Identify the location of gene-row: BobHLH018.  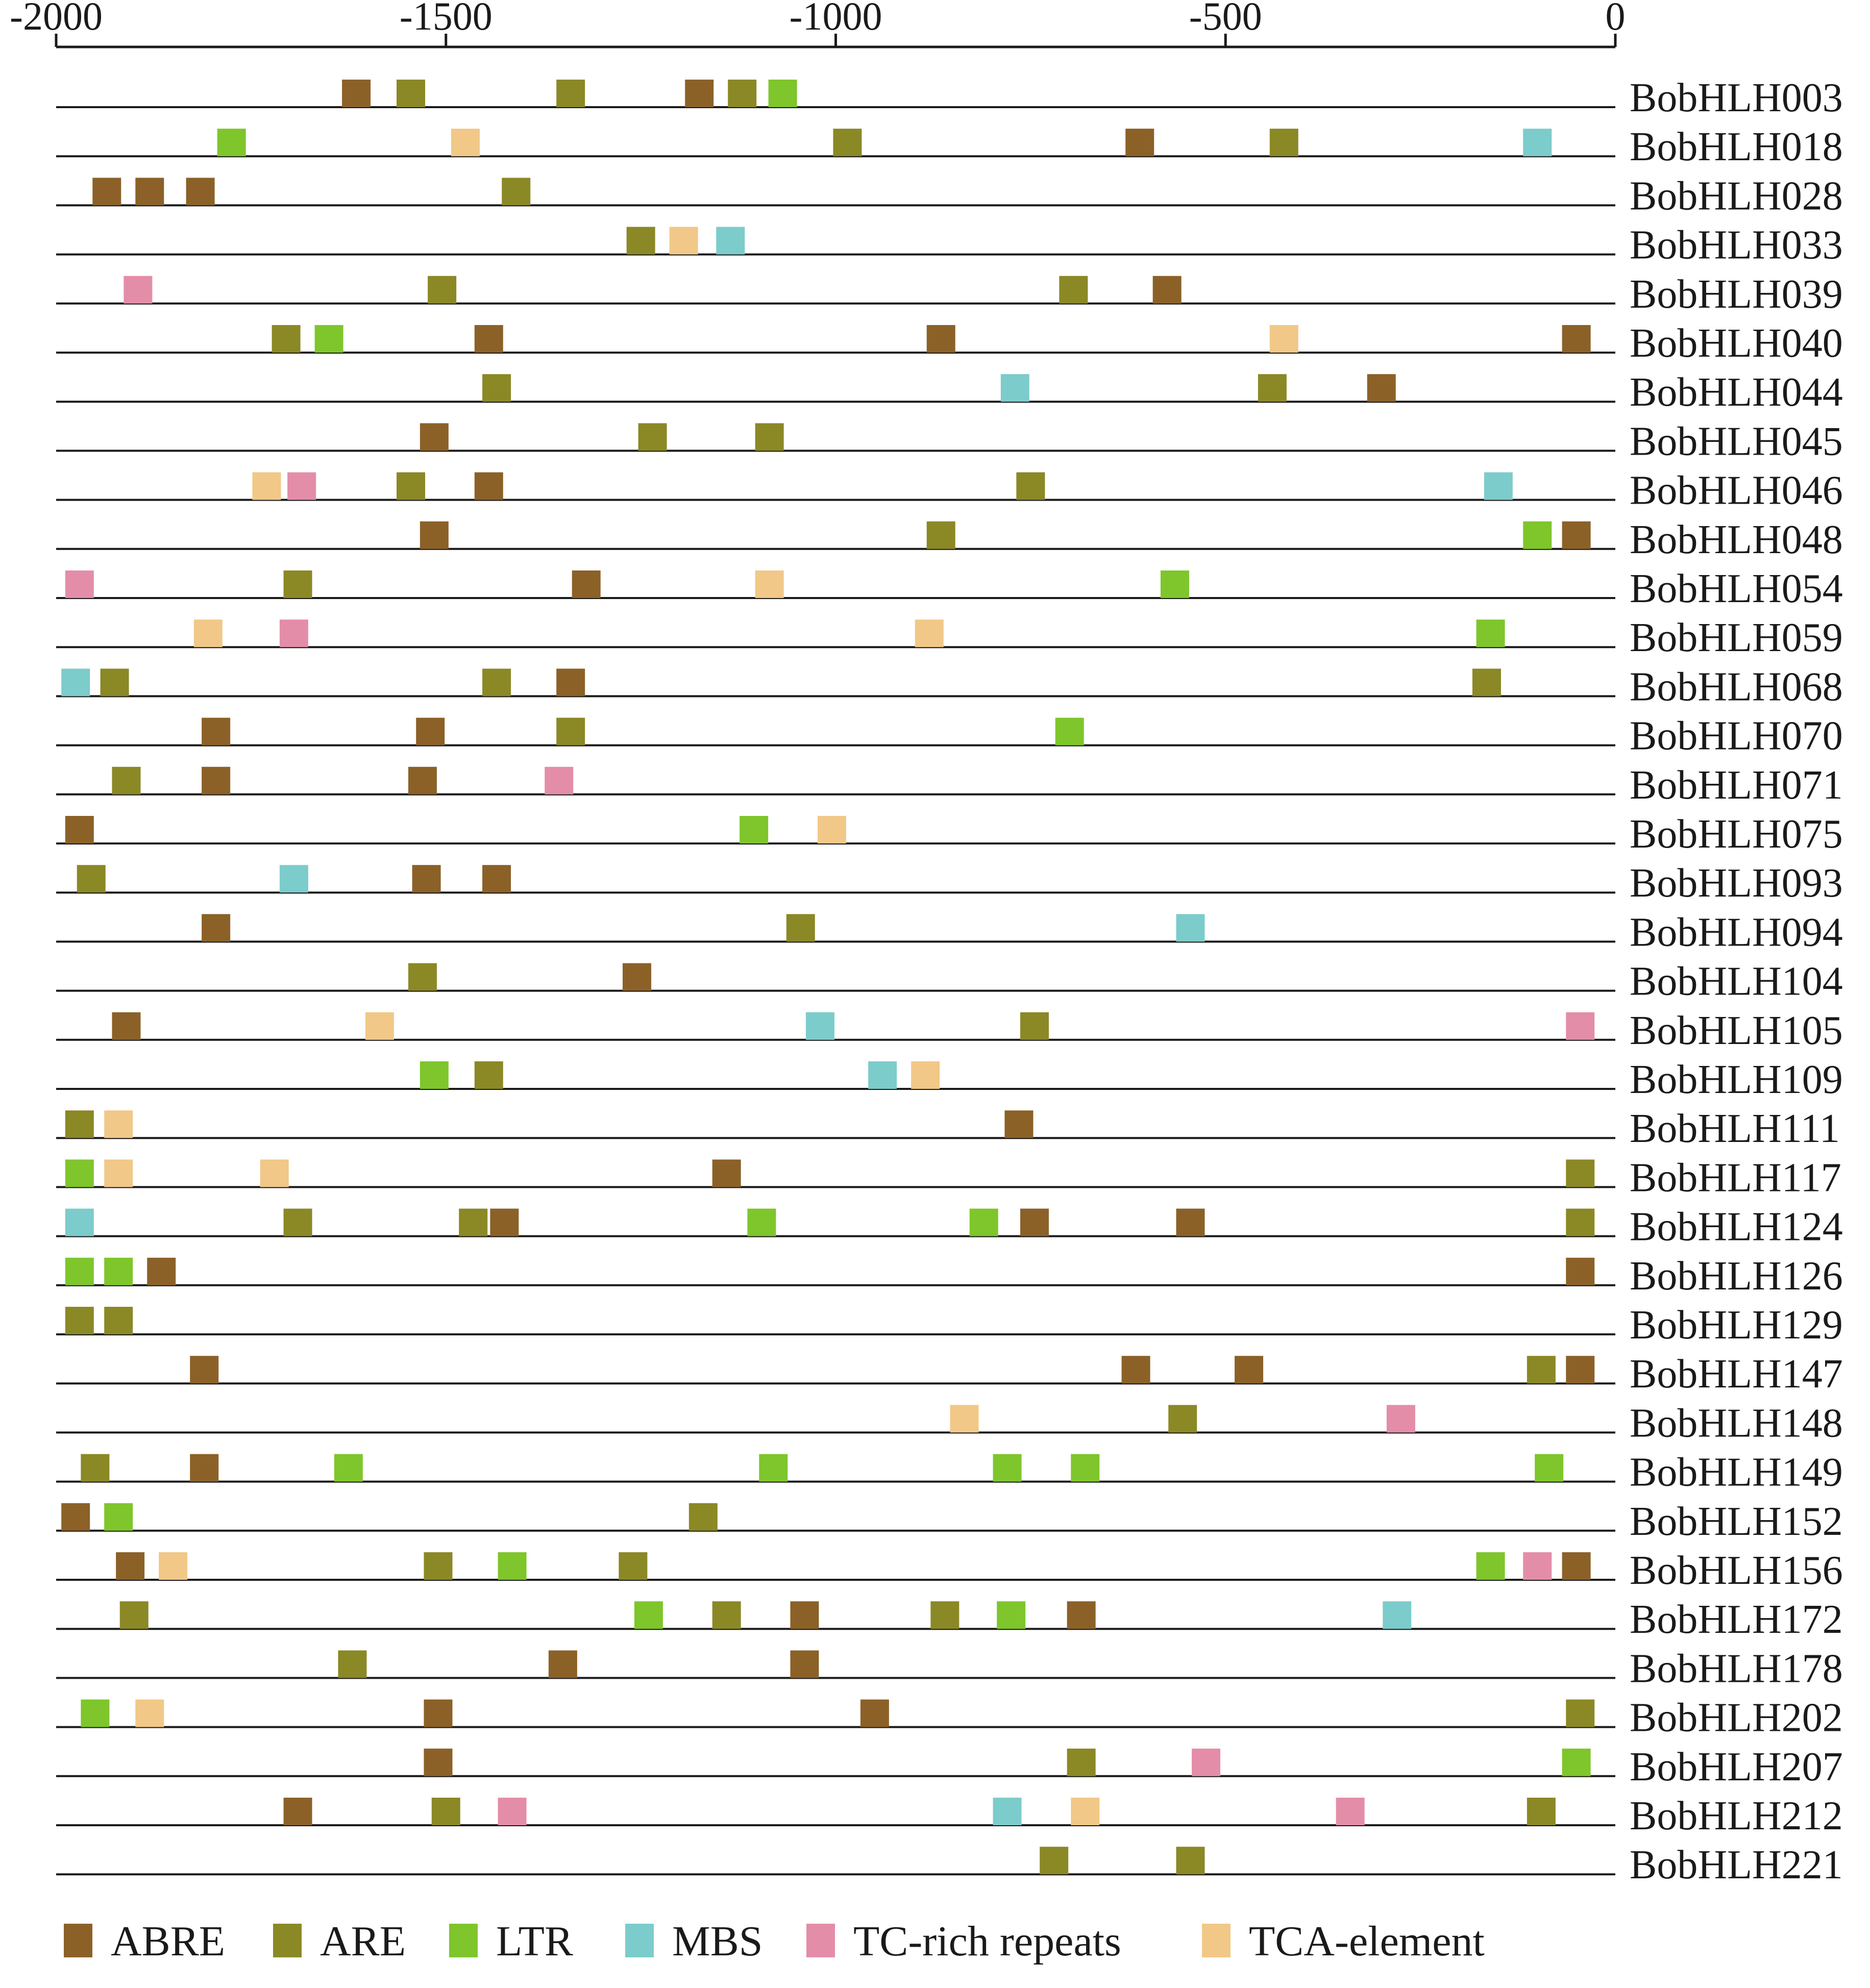
(949, 147).